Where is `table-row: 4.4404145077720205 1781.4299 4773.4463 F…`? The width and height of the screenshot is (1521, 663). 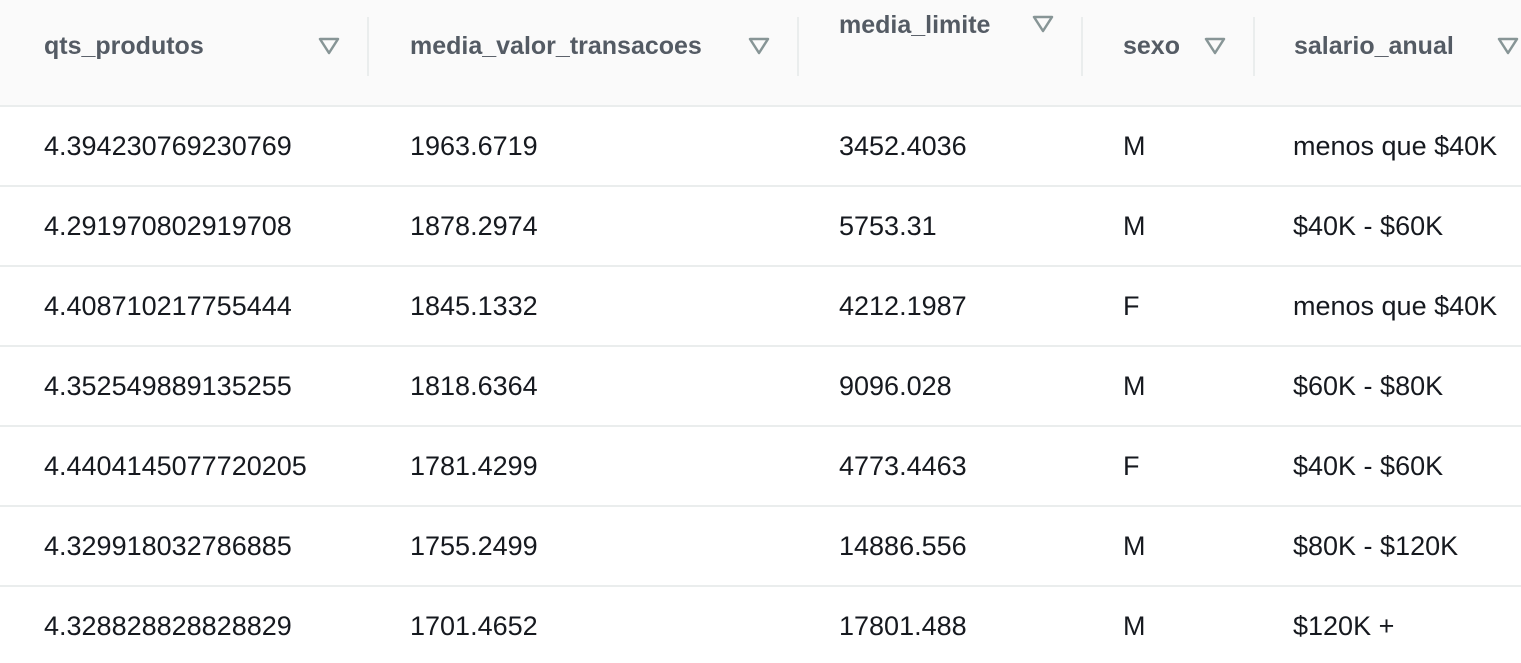 table-row: 4.4404145077720205 1781.4299 4773.4463 F… is located at coordinates (760, 467).